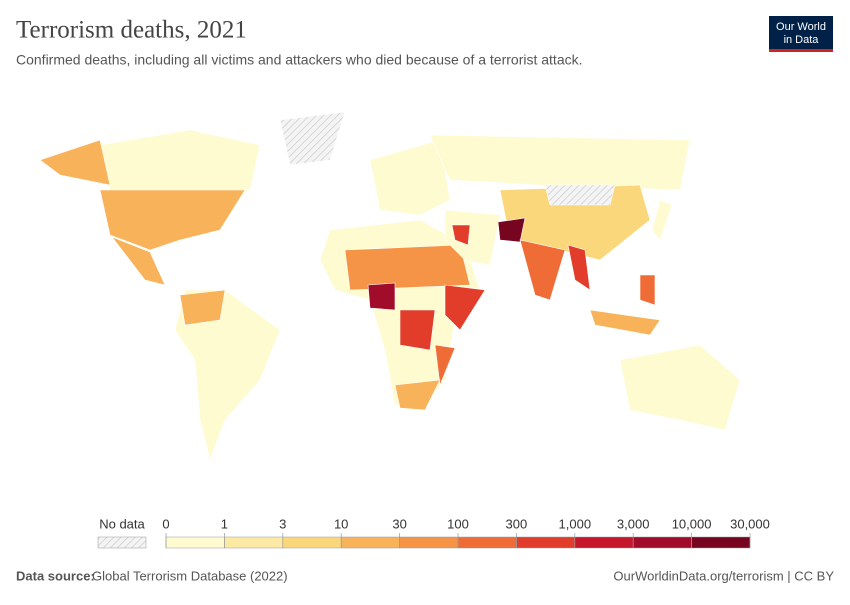  I want to click on legend-tick-label: 3,000, so click(633, 523).